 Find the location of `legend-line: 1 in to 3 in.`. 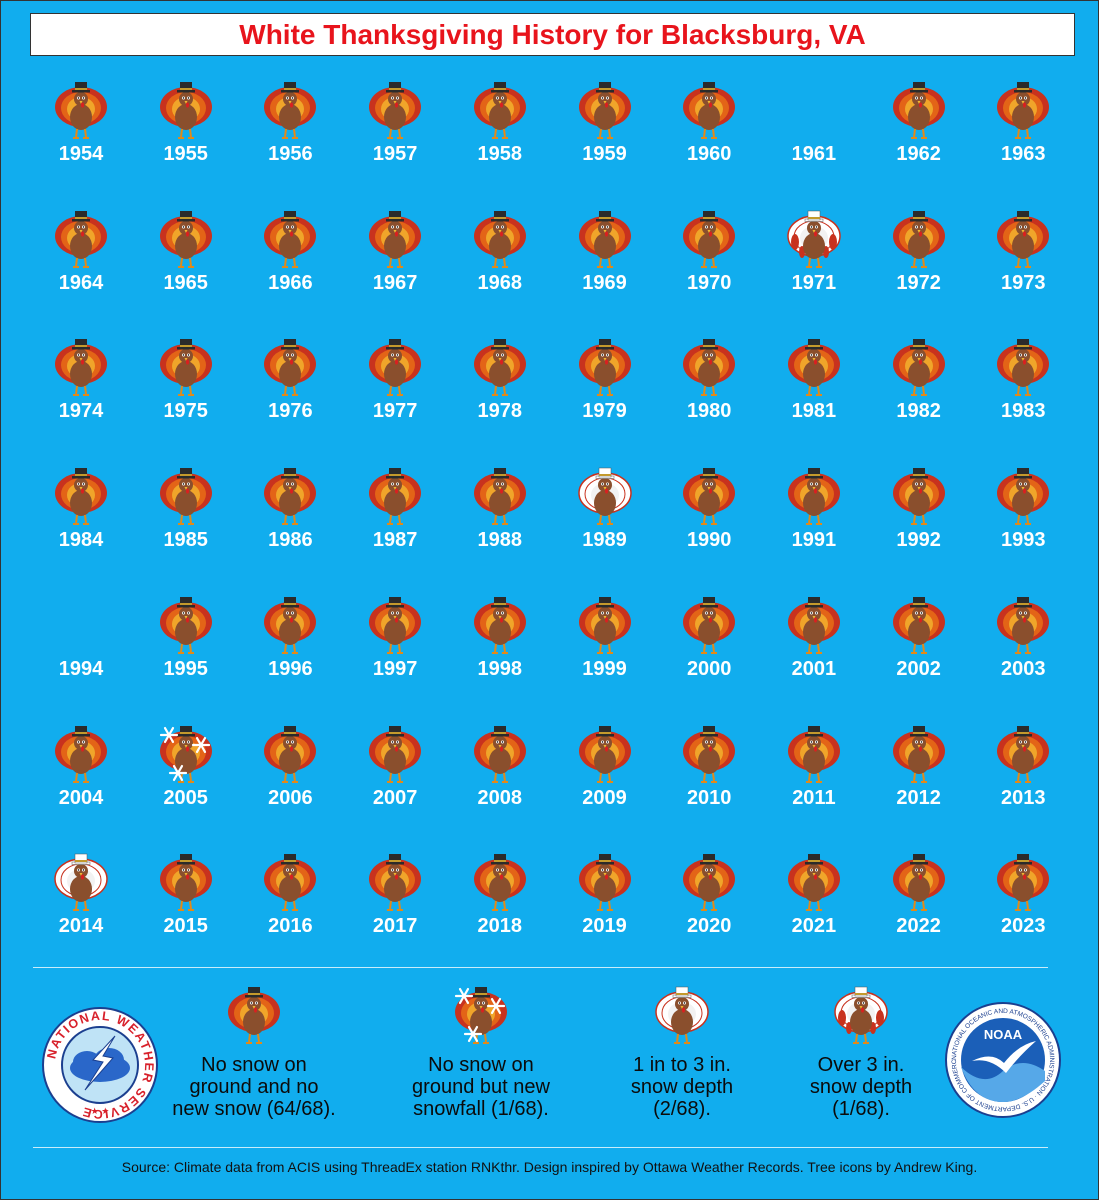

legend-line: 1 in to 3 in. is located at coordinates (682, 1065).